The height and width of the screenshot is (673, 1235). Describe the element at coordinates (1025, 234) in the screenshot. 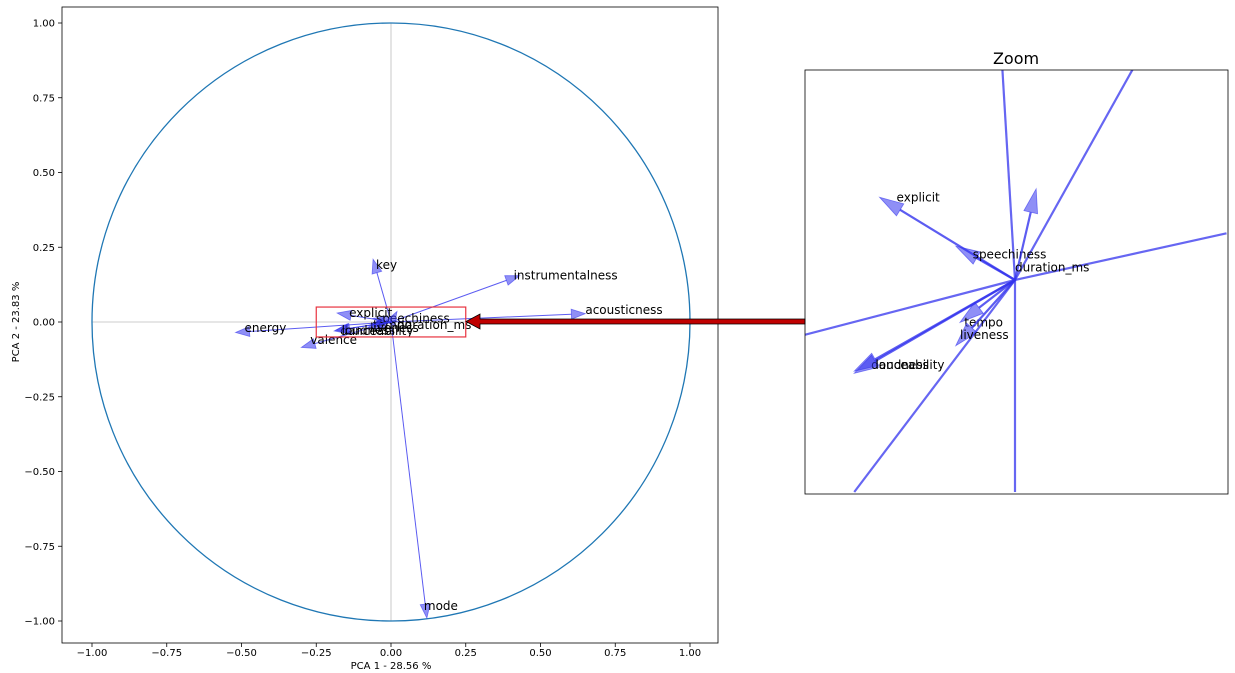

I see `zoom-arrow-duration-ms` at that location.